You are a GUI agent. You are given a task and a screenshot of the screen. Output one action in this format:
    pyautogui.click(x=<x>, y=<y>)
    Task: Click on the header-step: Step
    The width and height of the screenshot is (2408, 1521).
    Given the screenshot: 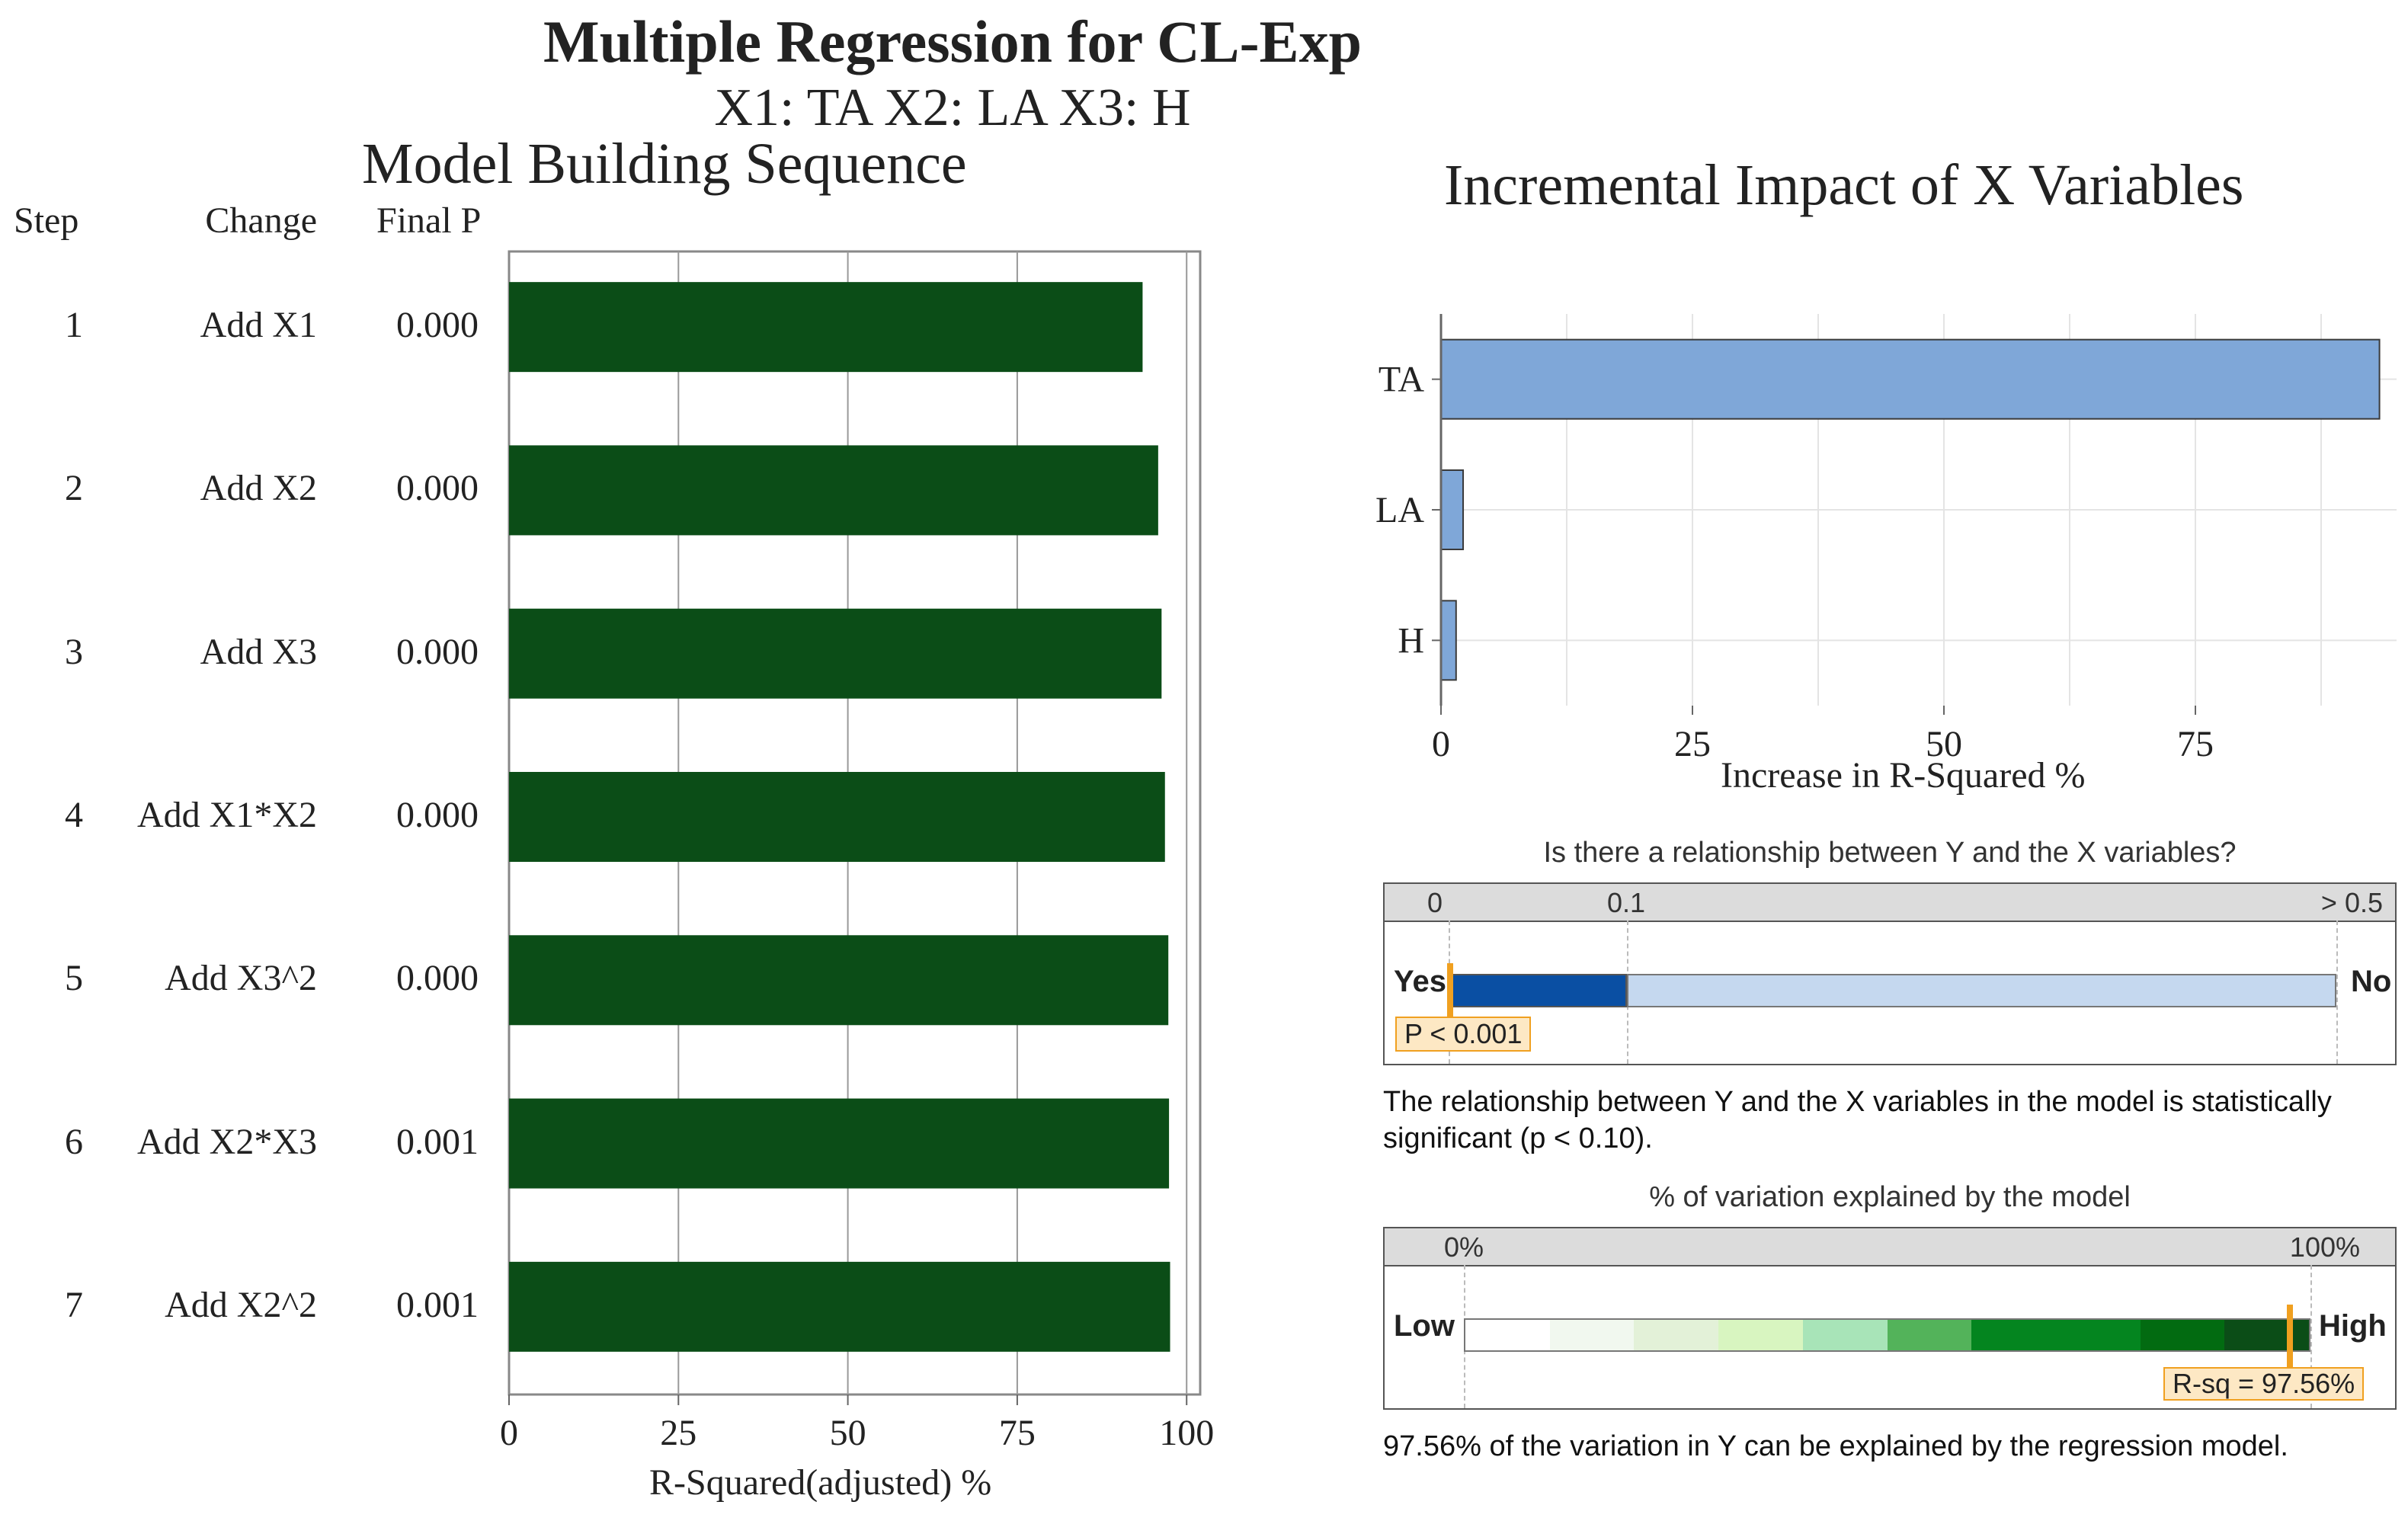 What is the action you would take?
    pyautogui.click(x=46, y=220)
    